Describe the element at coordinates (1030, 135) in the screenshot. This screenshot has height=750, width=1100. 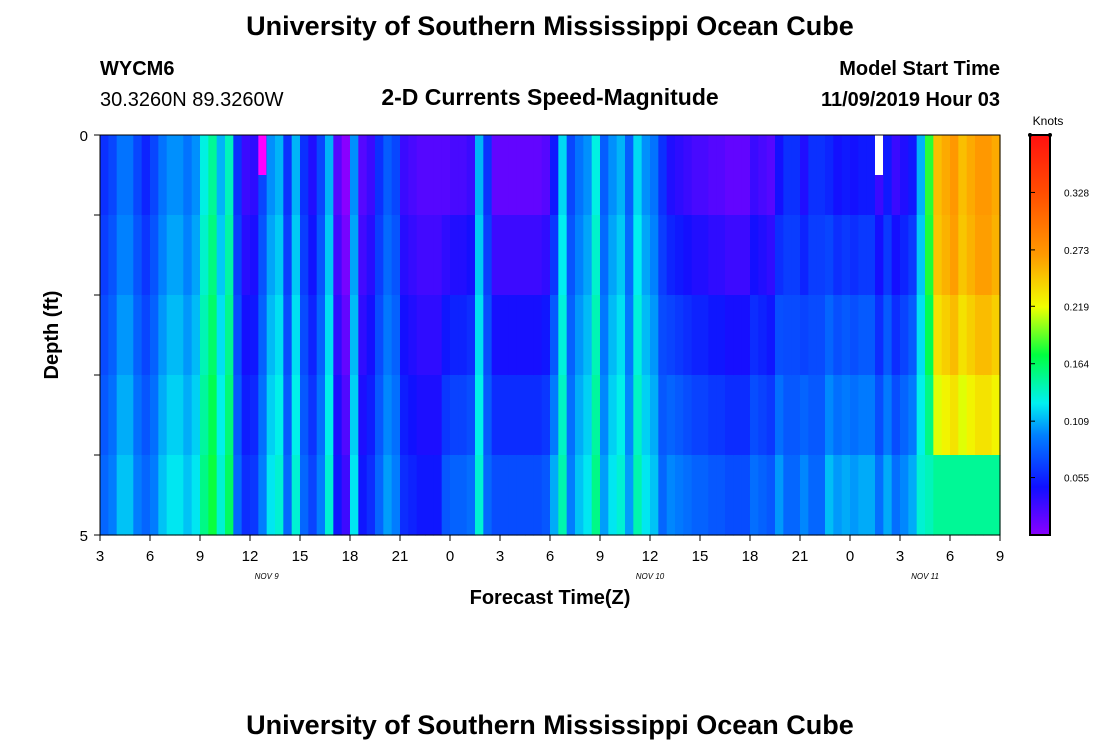
I see `colorbar-corner-marker` at that location.